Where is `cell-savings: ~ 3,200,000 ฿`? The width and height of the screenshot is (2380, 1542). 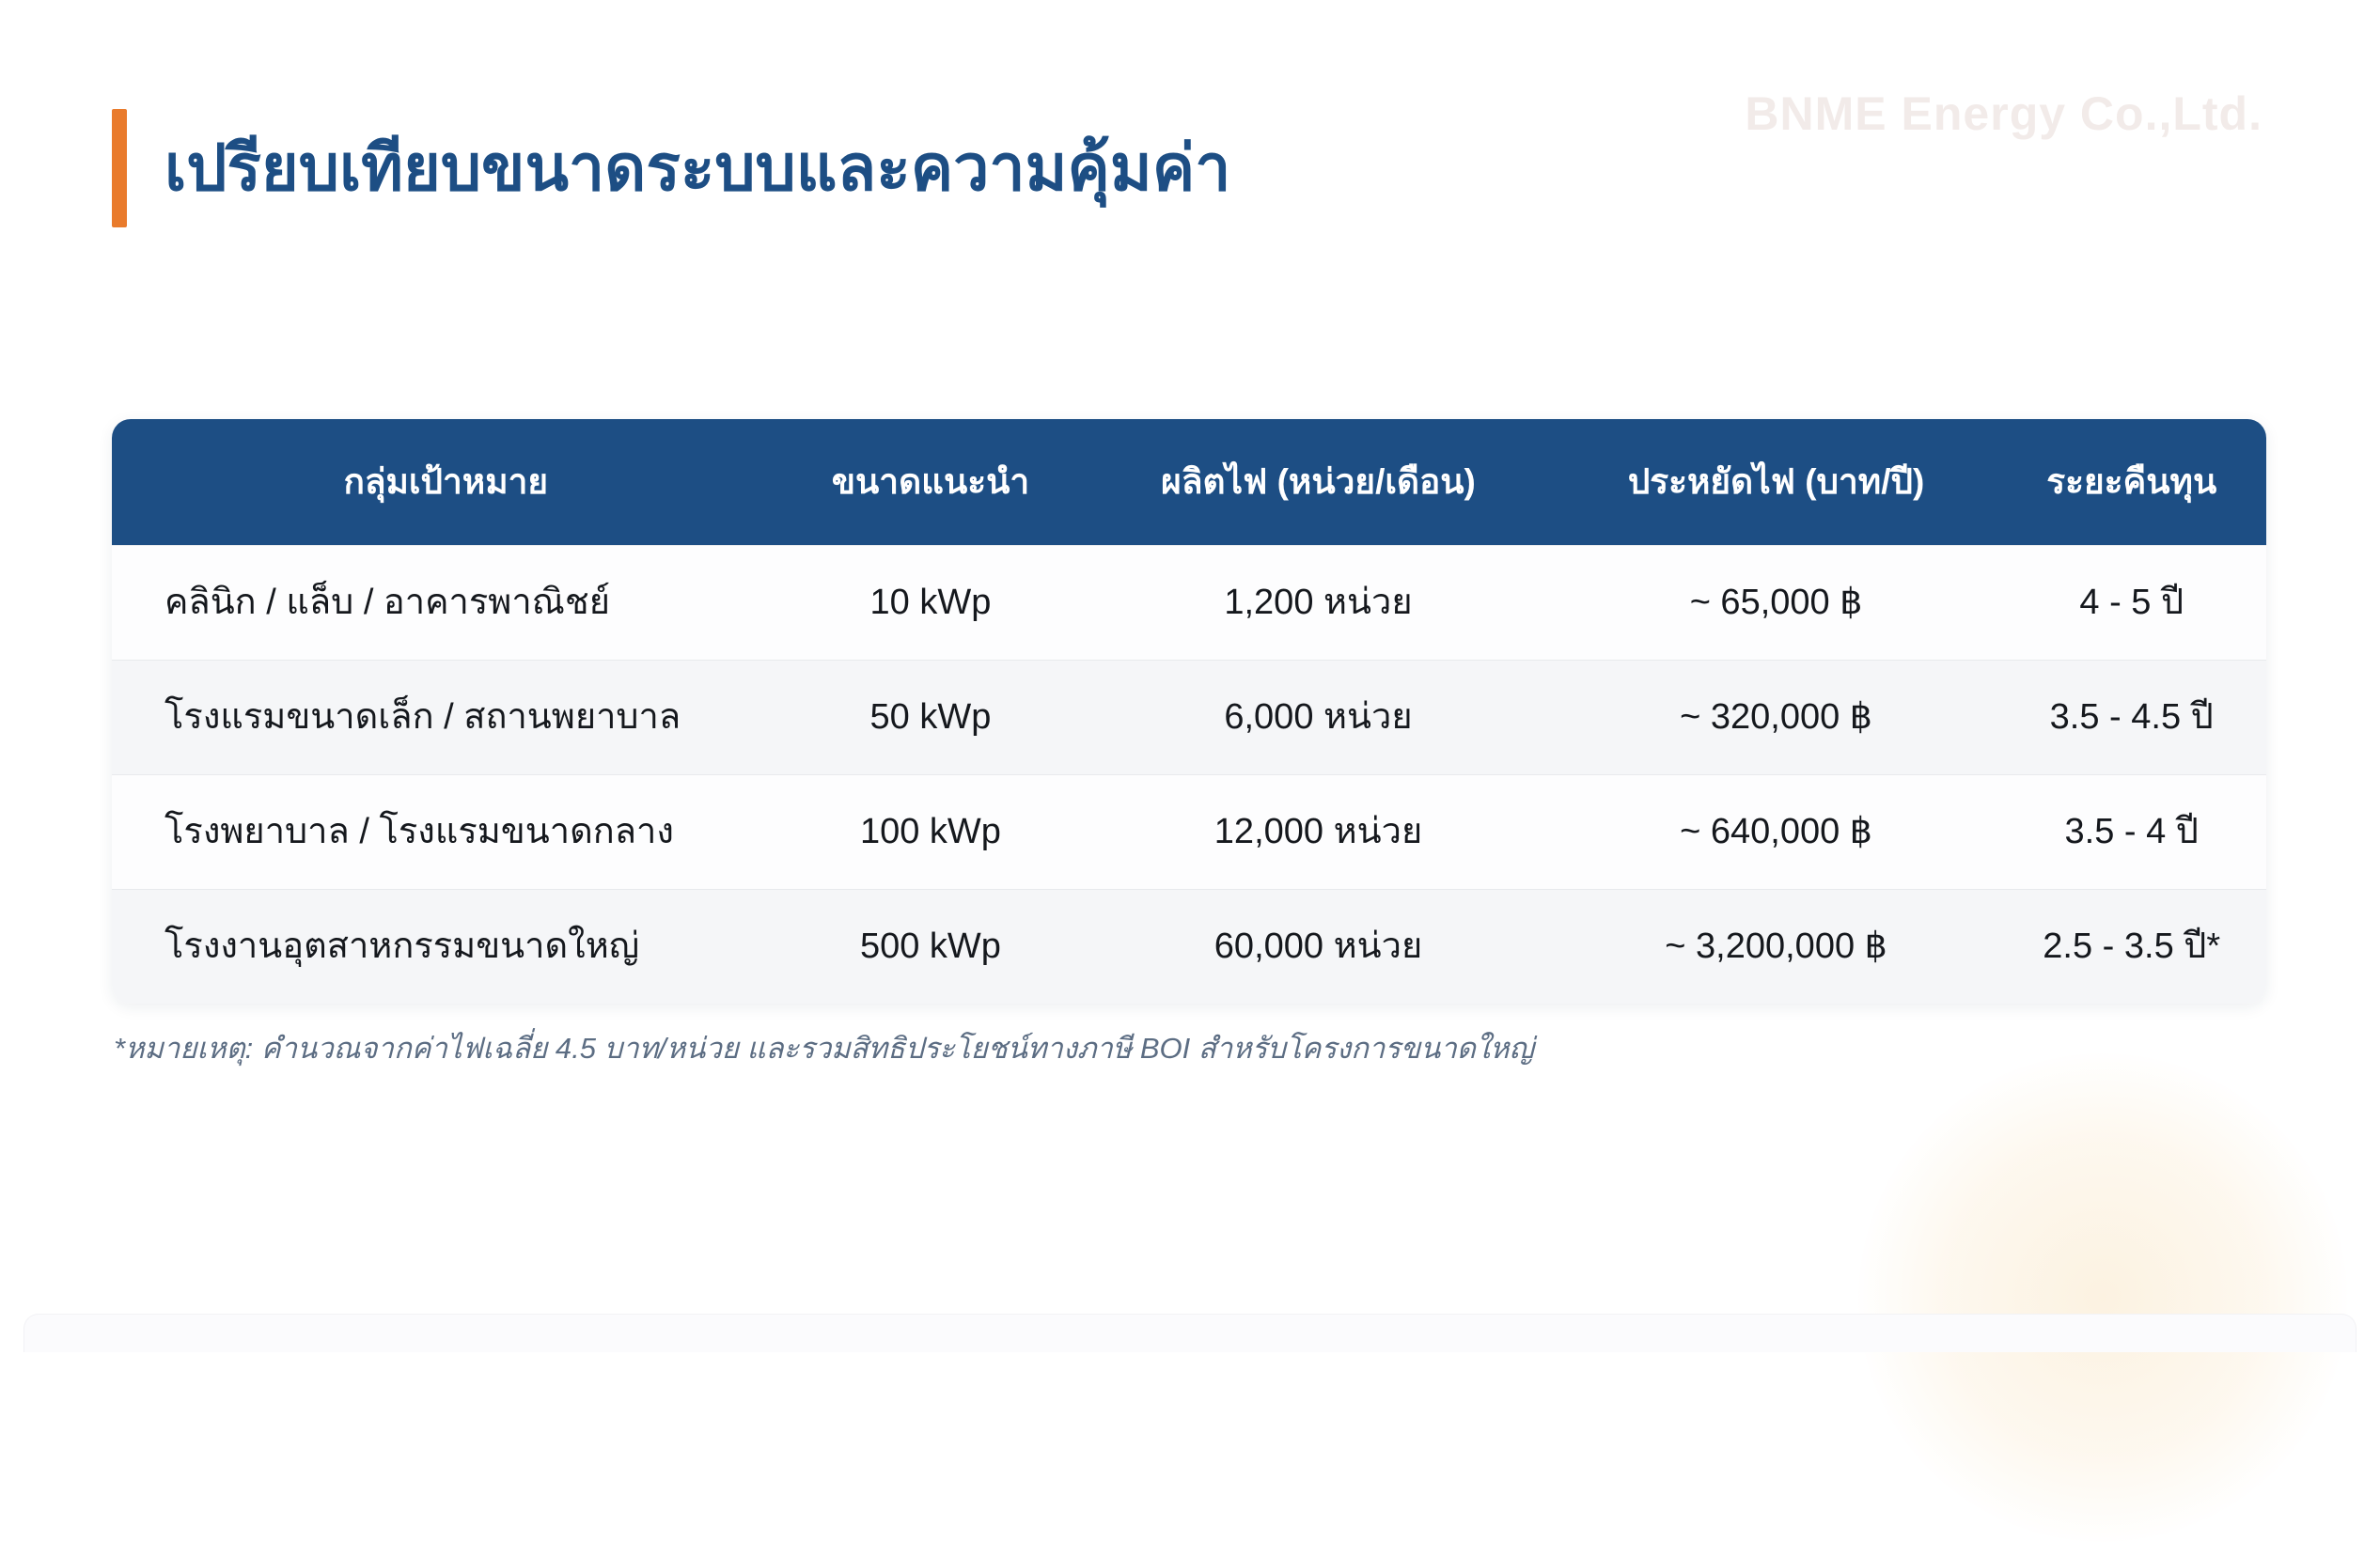
cell-savings: ~ 3,200,000 ฿ is located at coordinates (1776, 946).